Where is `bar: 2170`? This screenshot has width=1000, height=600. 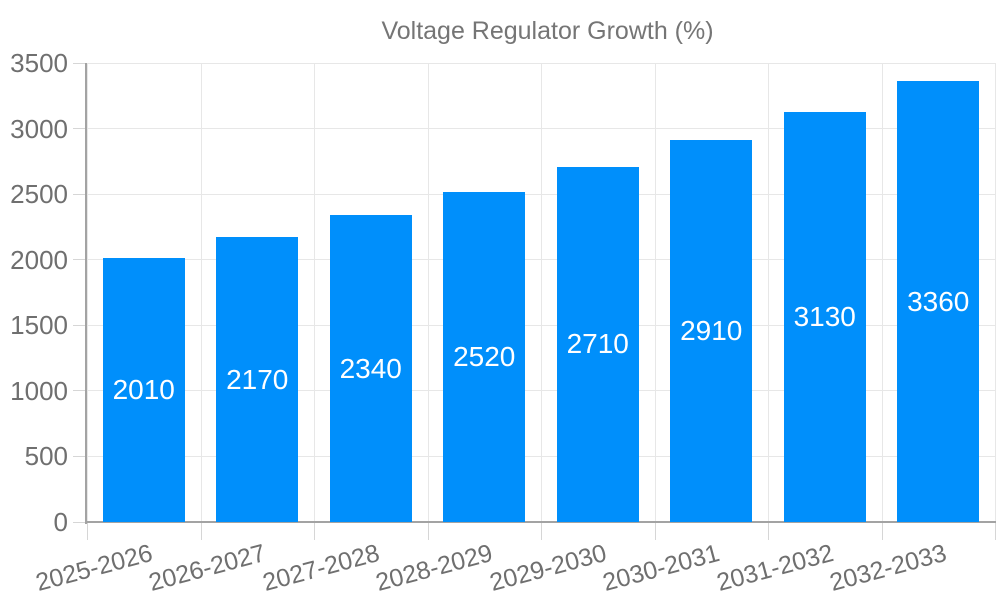 bar: 2170 is located at coordinates (257, 379).